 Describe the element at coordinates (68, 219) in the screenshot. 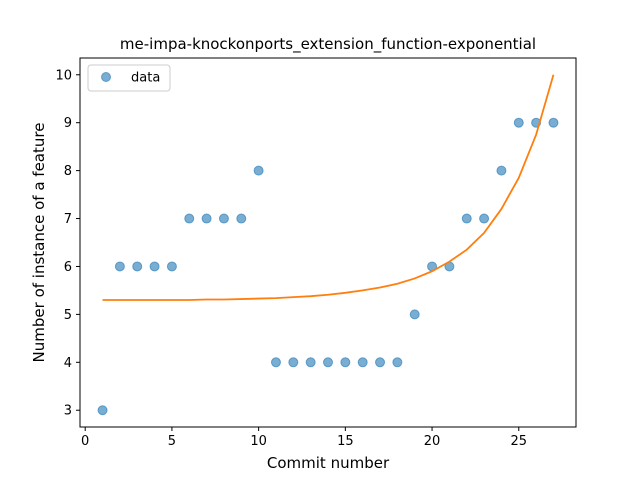

I see `y-tick-label: 7` at that location.